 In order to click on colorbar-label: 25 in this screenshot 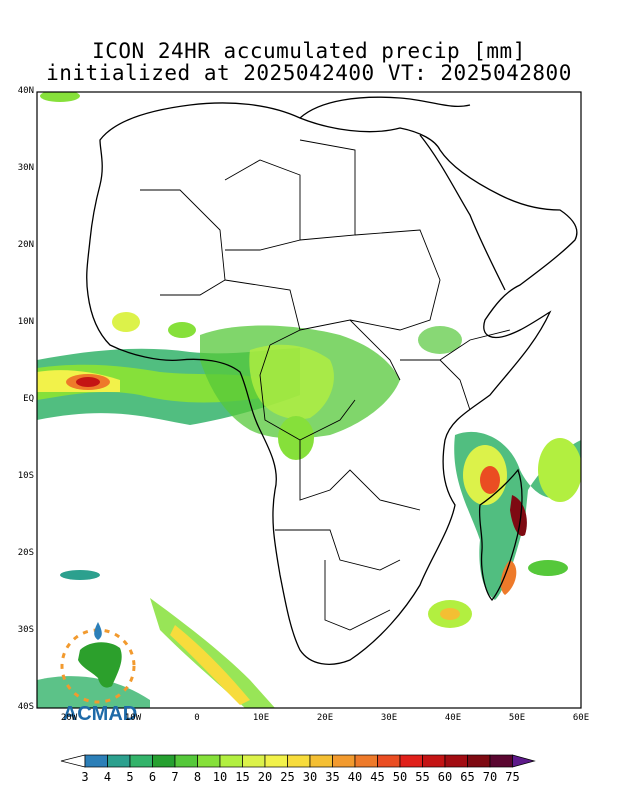, I will do `click(287, 777)`.